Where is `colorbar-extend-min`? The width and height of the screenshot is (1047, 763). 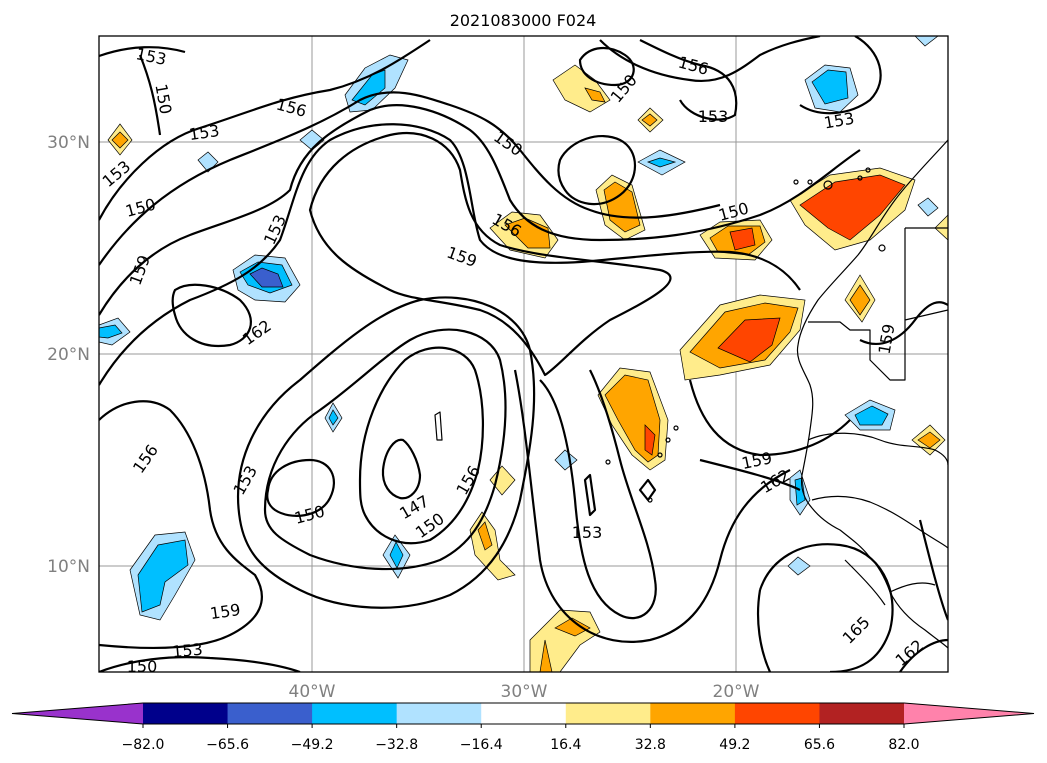
colorbar-extend-min is located at coordinates (77, 713).